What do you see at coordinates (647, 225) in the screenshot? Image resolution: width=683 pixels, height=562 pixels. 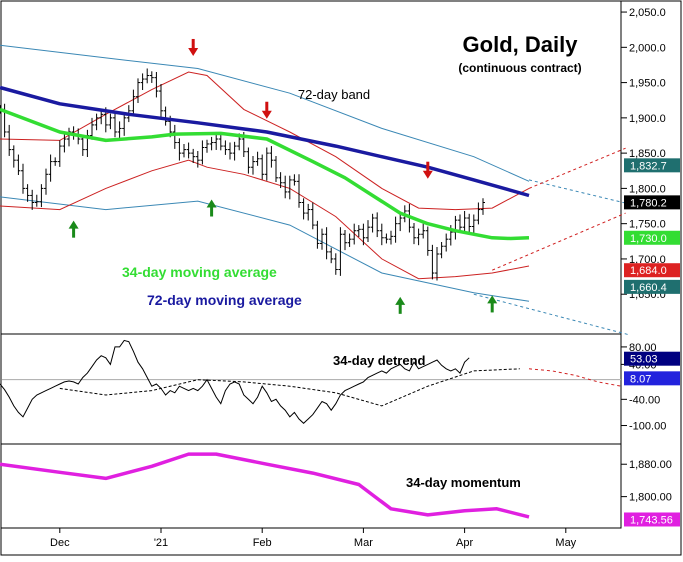 I see `price-tick-label: 1,750.0` at bounding box center [647, 225].